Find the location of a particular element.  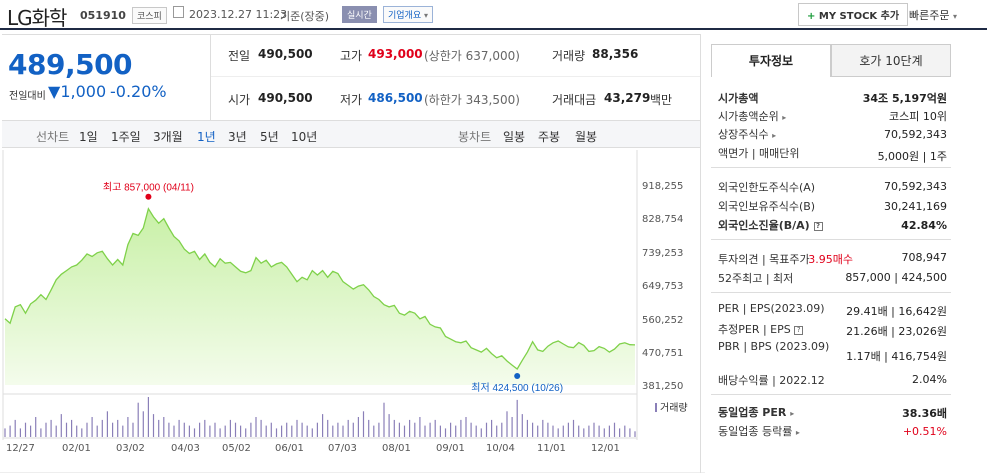

down-arrow-icon: ▼ is located at coordinates (54, 91).